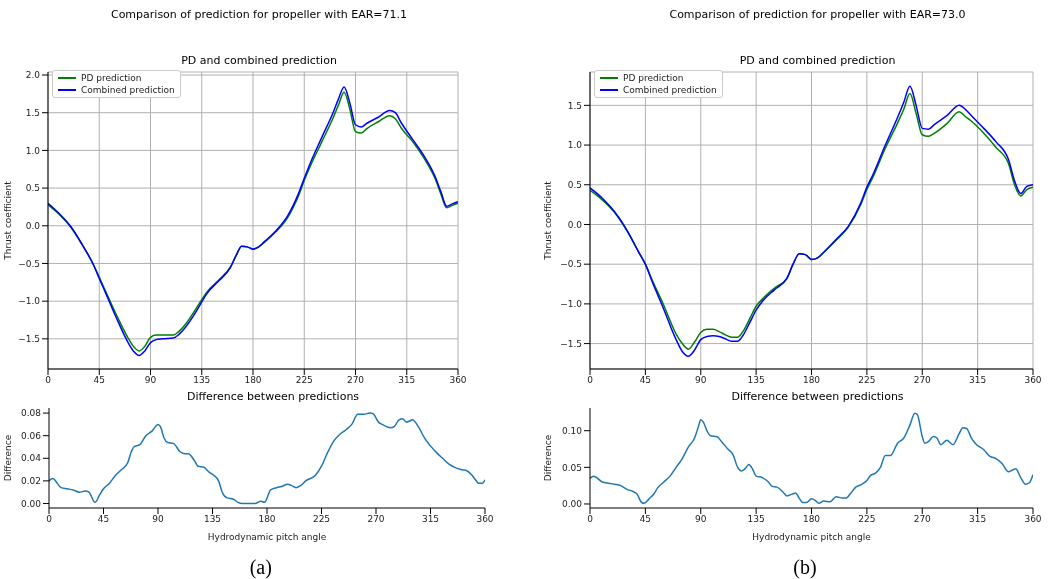 This screenshot has width=1050, height=579. I want to click on text: Comparison of prediction for propeller with EAR=73.0, so click(817, 15).